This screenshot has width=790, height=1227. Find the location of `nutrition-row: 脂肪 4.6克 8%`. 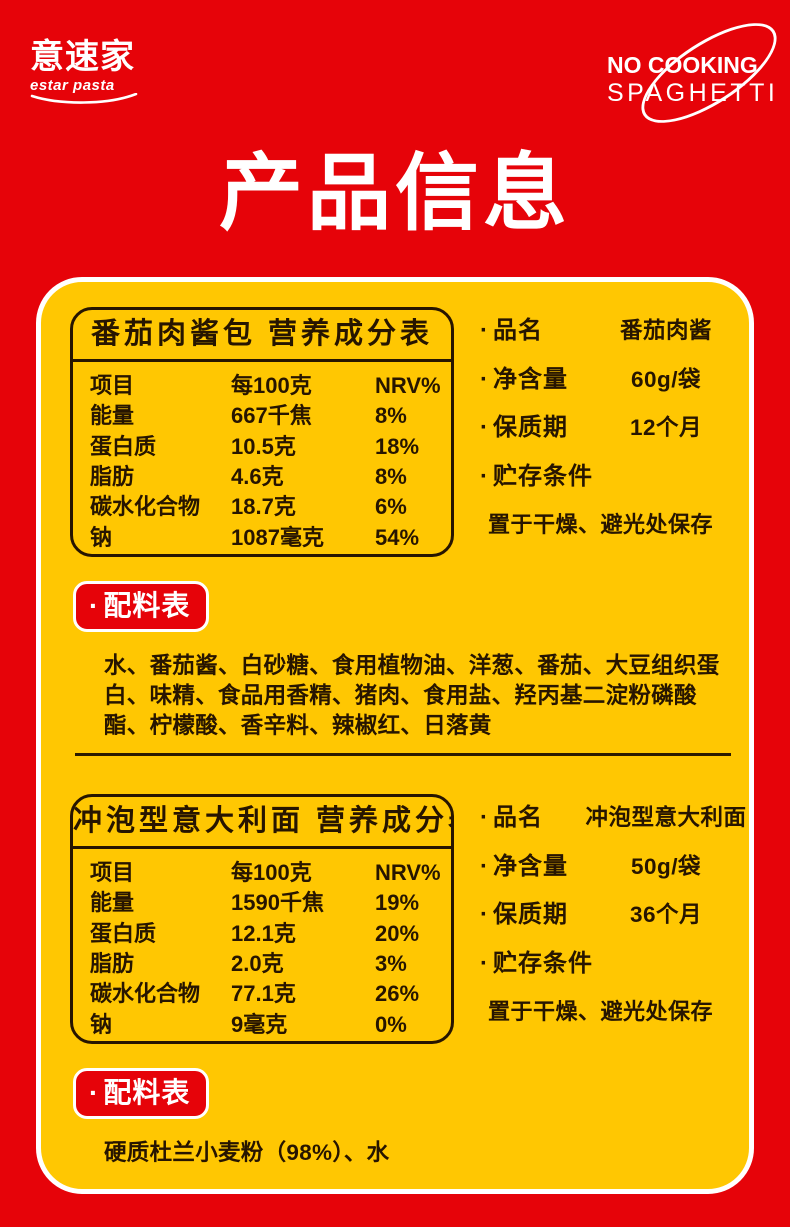

nutrition-row: 脂肪 4.6克 8% is located at coordinates (264, 477).